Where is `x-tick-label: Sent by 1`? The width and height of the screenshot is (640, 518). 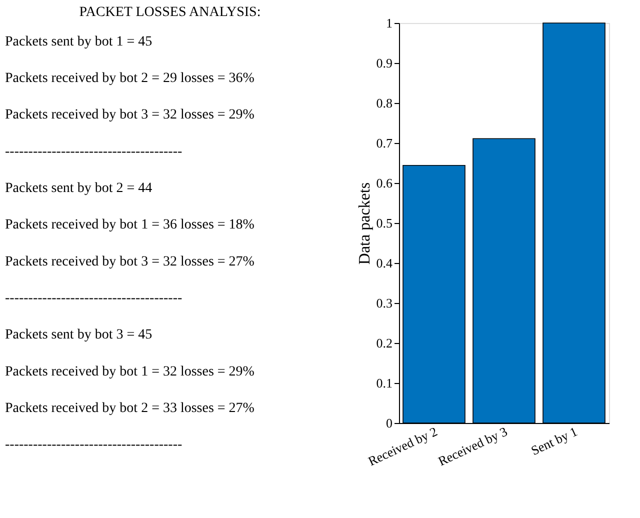 x-tick-label: Sent by 1 is located at coordinates (554, 441).